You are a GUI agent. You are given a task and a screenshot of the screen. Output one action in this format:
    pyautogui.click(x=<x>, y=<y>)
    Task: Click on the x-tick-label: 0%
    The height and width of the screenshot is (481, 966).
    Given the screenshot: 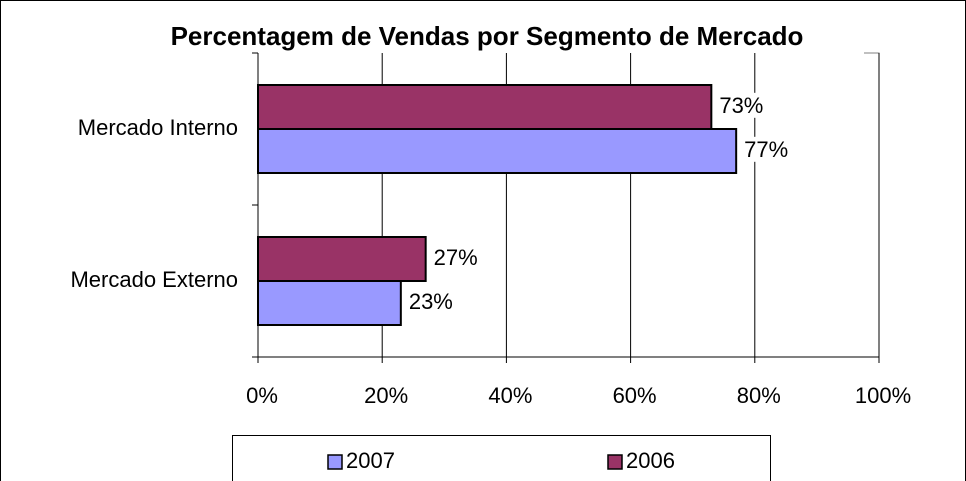 What is the action you would take?
    pyautogui.click(x=262, y=395)
    